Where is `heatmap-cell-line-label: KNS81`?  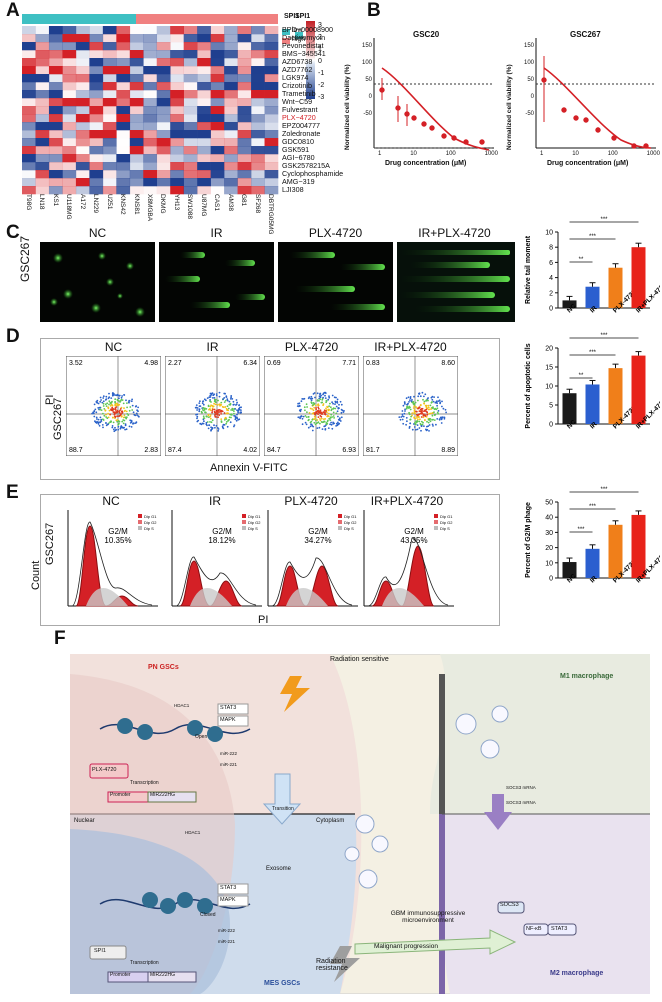 heatmap-cell-line-label: KNS81 is located at coordinates (136, 204).